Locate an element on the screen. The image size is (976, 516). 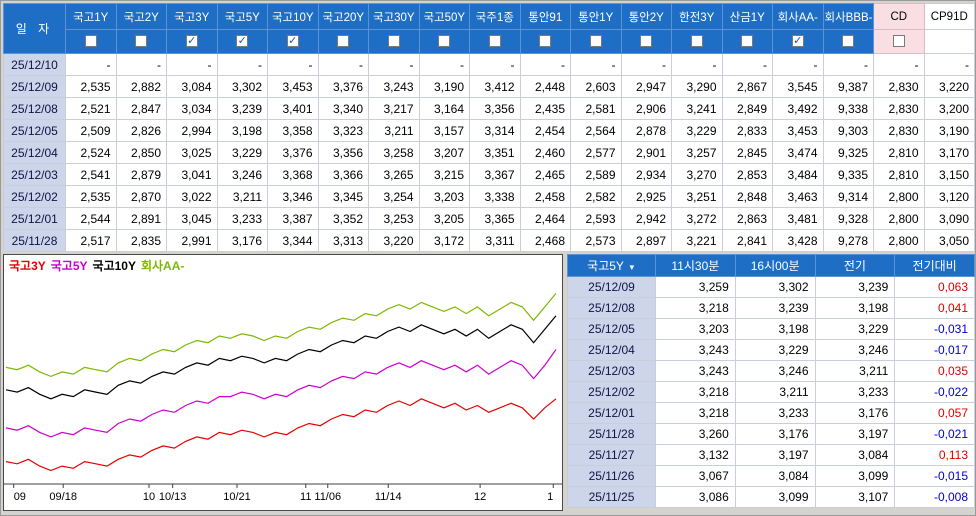
date-cell: 25/11/27 is located at coordinates (611, 455).